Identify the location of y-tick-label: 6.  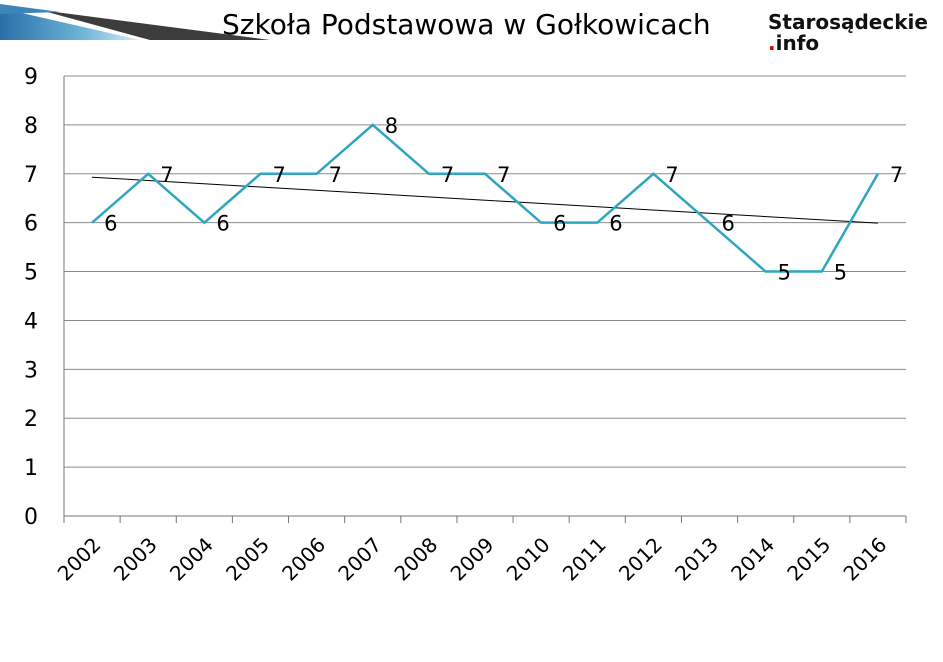
(31, 224).